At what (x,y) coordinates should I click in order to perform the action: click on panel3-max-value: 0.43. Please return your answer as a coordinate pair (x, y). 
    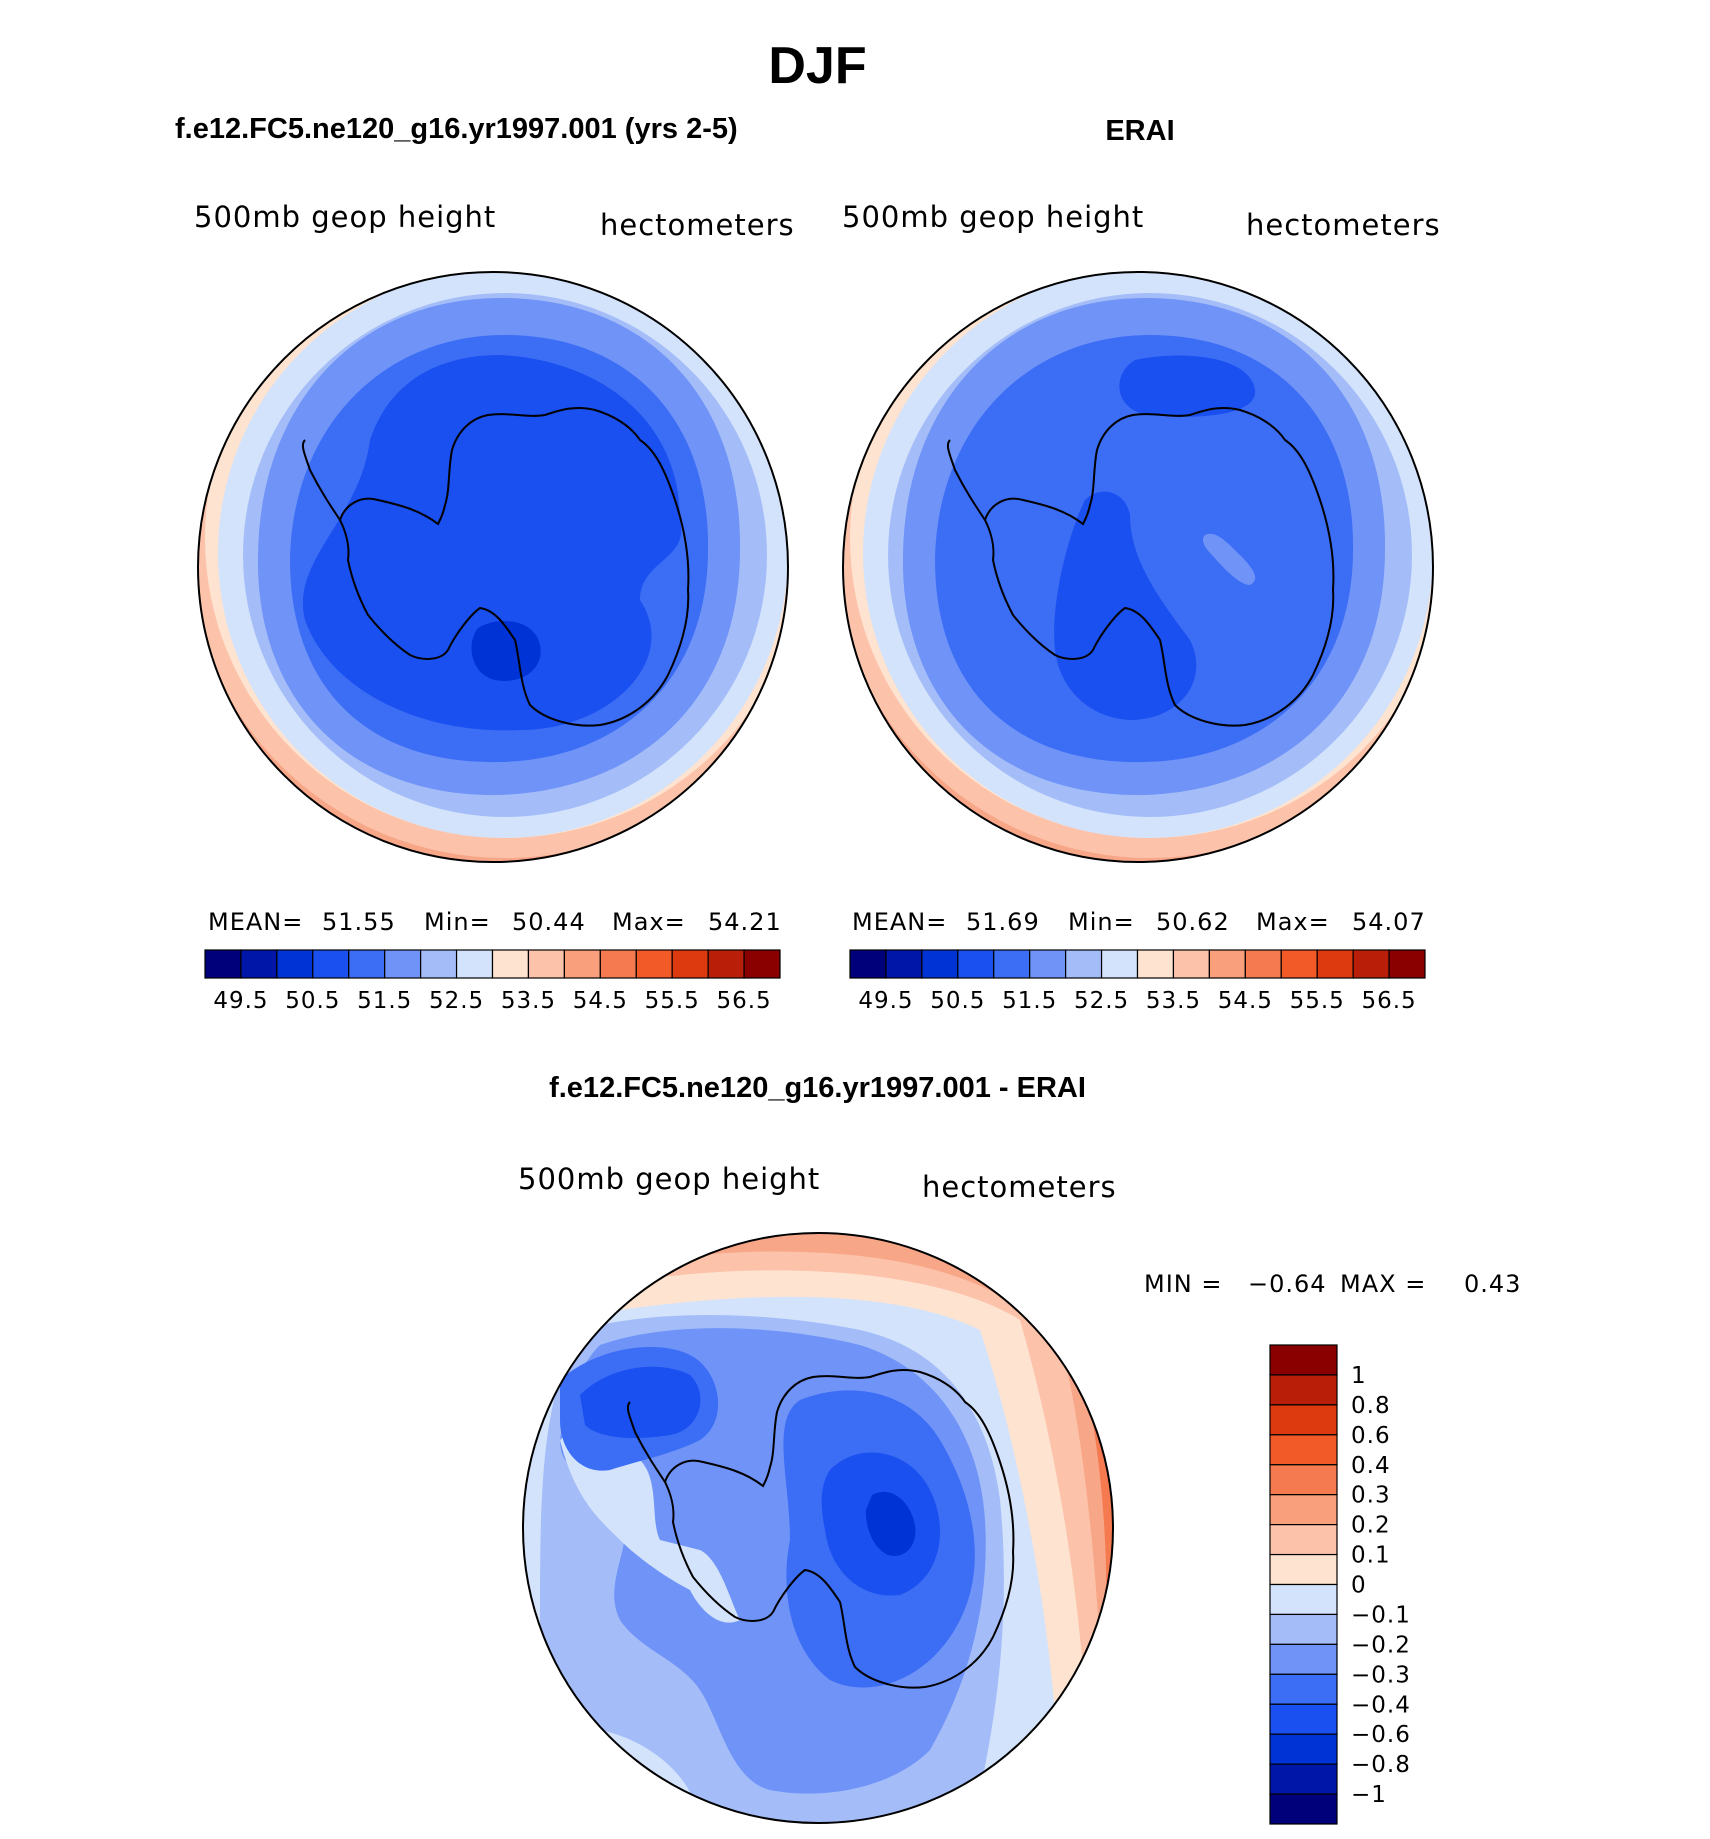
    Looking at the image, I should click on (1493, 1284).